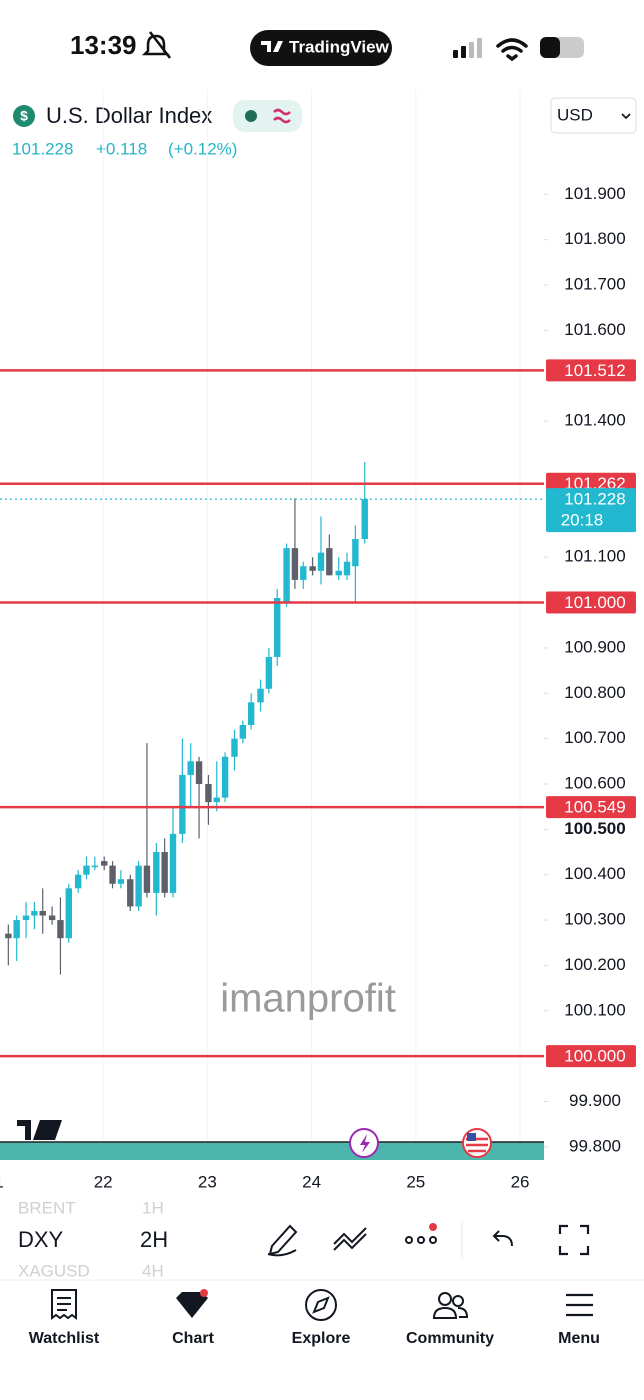 This screenshot has height=1400, width=644. I want to click on last-price-label: 101.228, so click(594, 499).